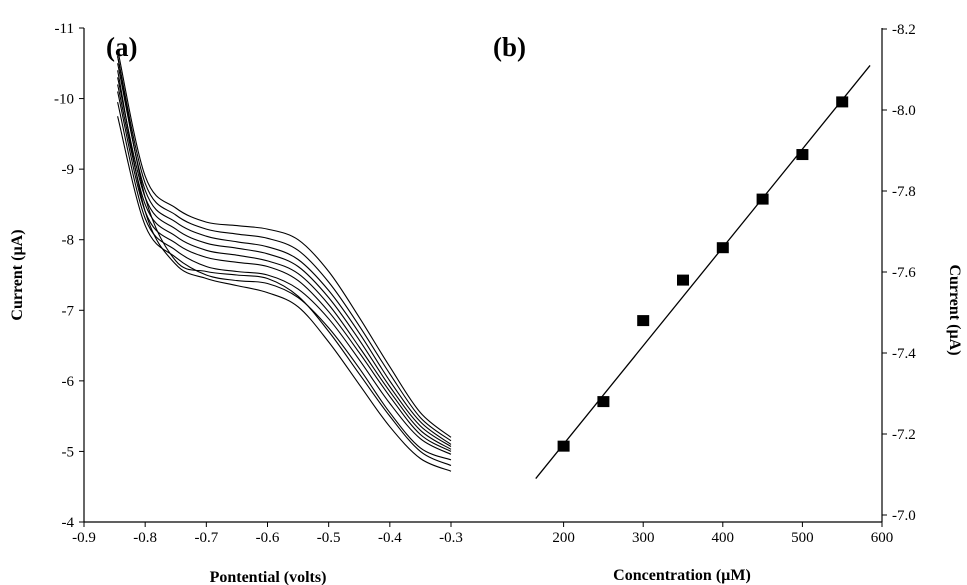 Image resolution: width=967 pixels, height=585 pixels. Describe the element at coordinates (329, 538) in the screenshot. I see `panel-a-x-tick-label: -0.5` at that location.